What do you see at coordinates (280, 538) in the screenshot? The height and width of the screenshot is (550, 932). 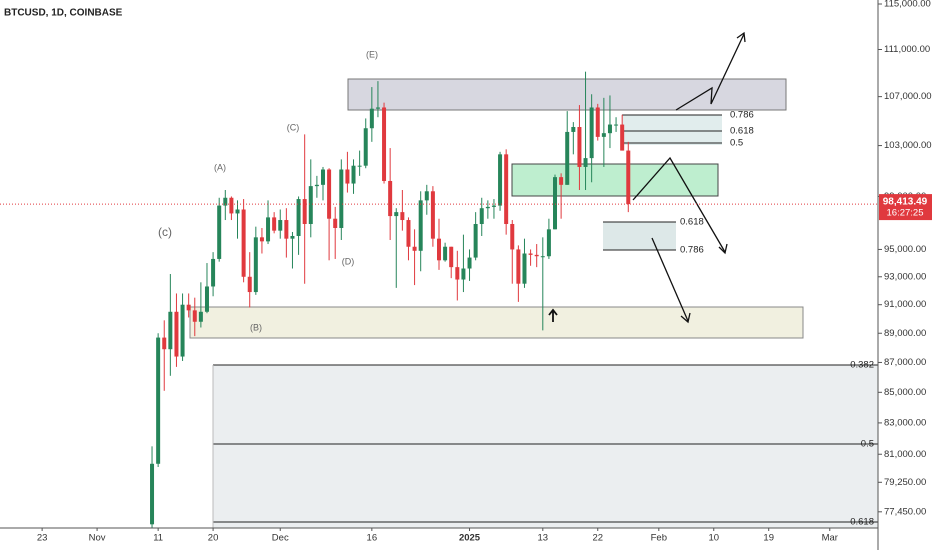 I see `x-tick-label: Dec` at bounding box center [280, 538].